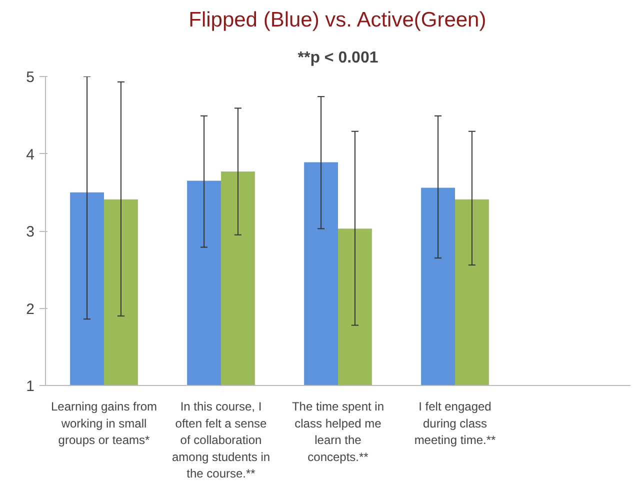 The image size is (635, 483). What do you see at coordinates (30, 77) in the screenshot?
I see `y-tick-label: 5` at bounding box center [30, 77].